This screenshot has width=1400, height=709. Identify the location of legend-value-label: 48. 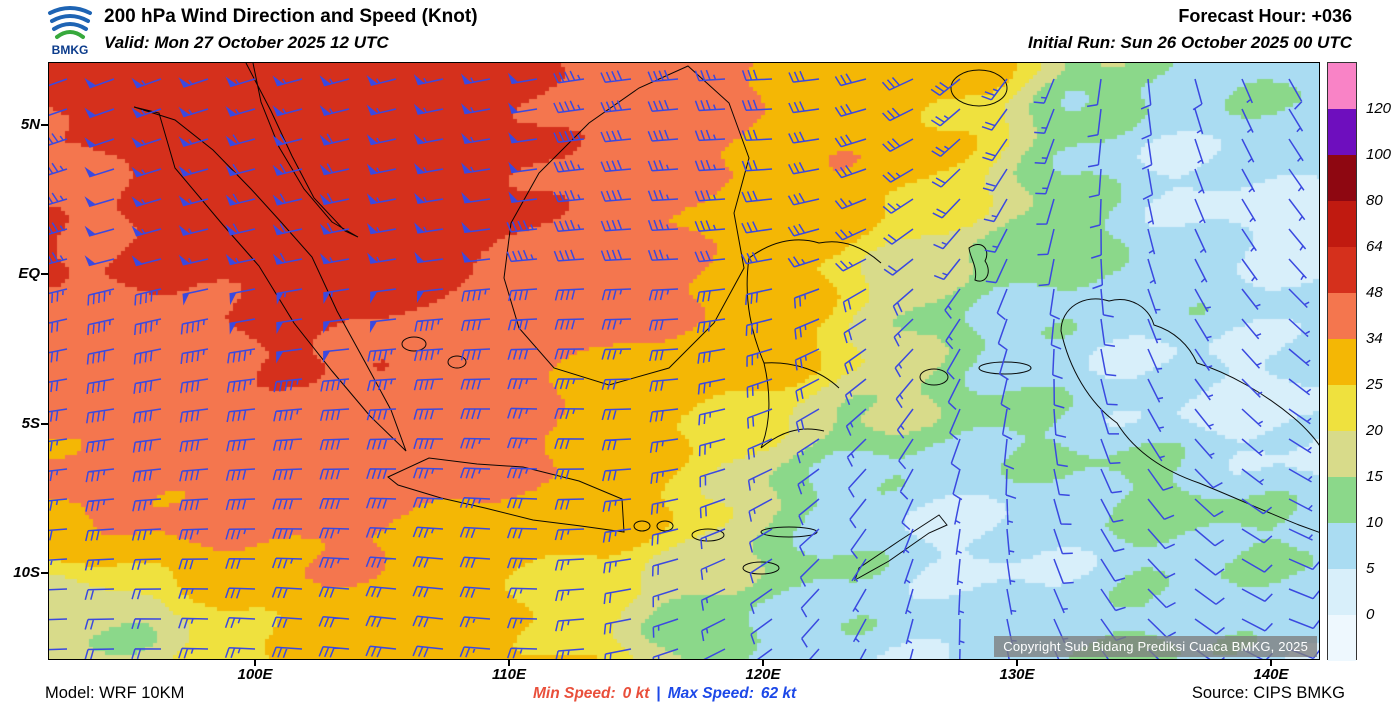
(1374, 292).